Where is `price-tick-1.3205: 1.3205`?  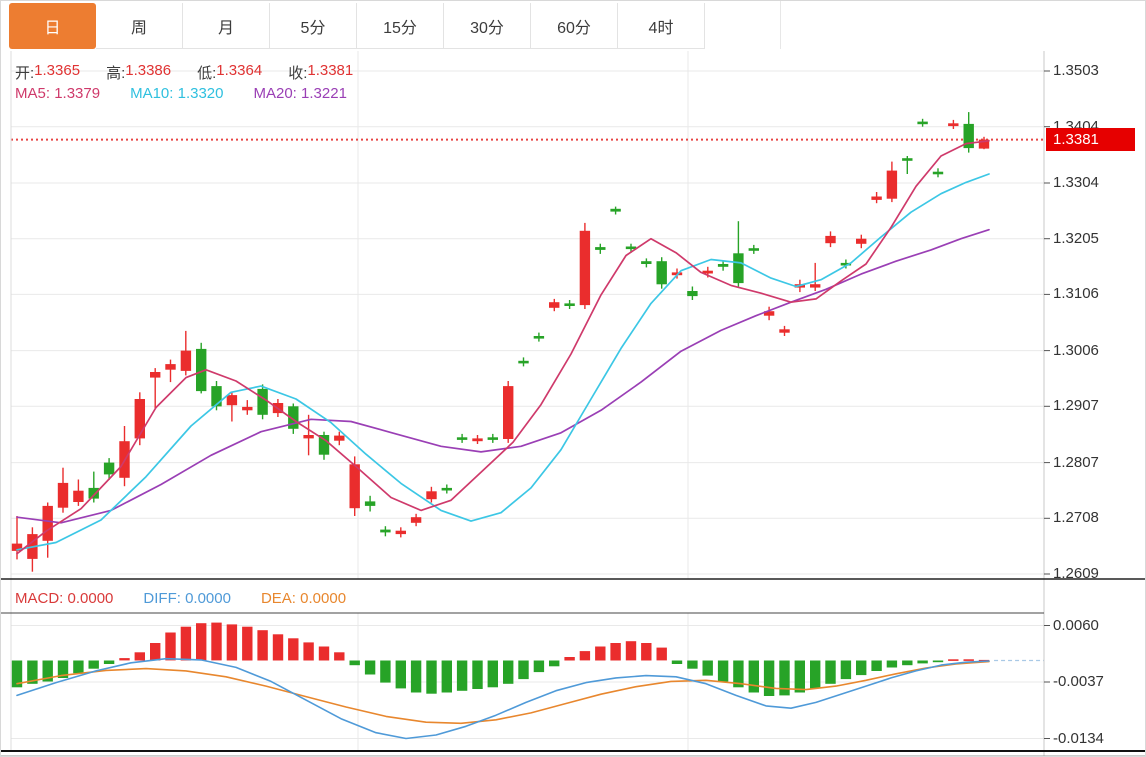 price-tick-1.3205: 1.3205 is located at coordinates (1076, 238).